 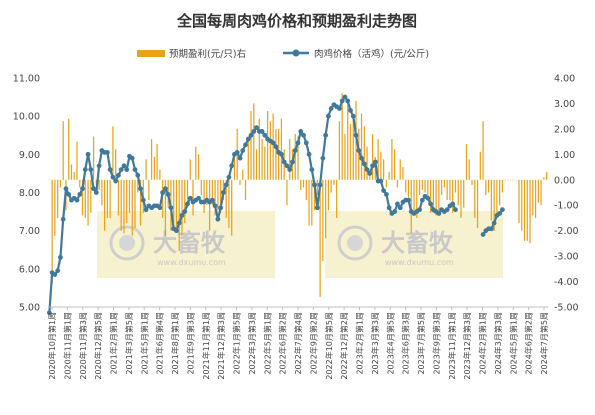 What do you see at coordinates (313, 343) in the screenshot?
I see `x-tick-label: 2022年9月第2周` at bounding box center [313, 343].